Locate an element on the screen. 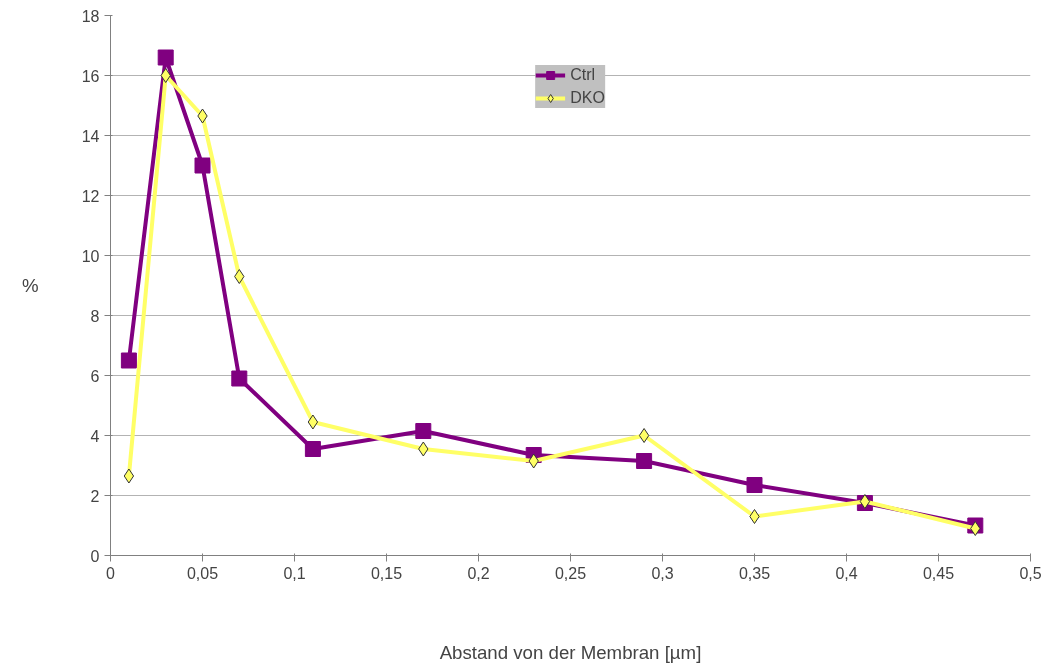  x-tick-label: 0,4 is located at coordinates (846, 573).